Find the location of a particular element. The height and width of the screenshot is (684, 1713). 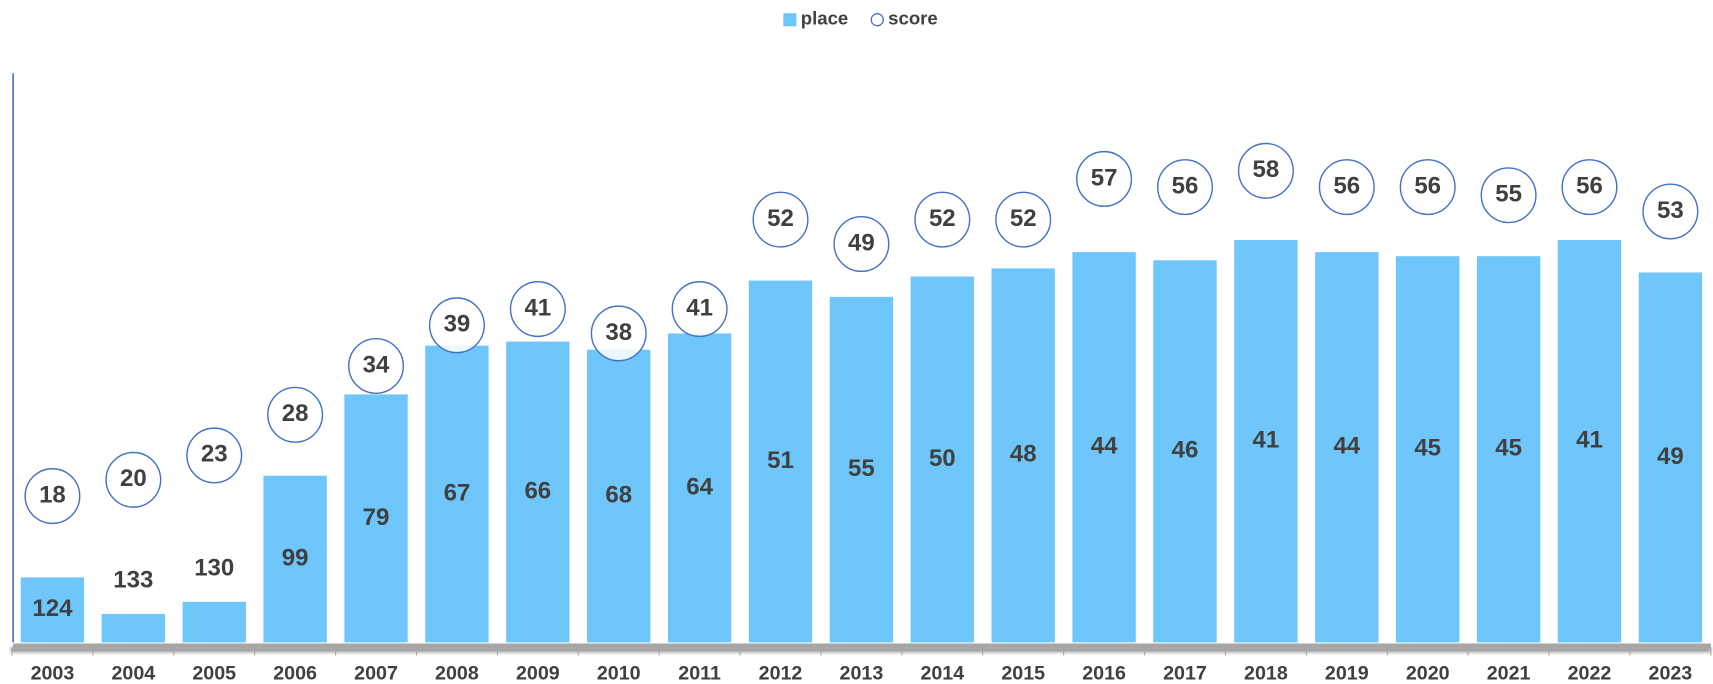

score-label: 49 is located at coordinates (861, 242).